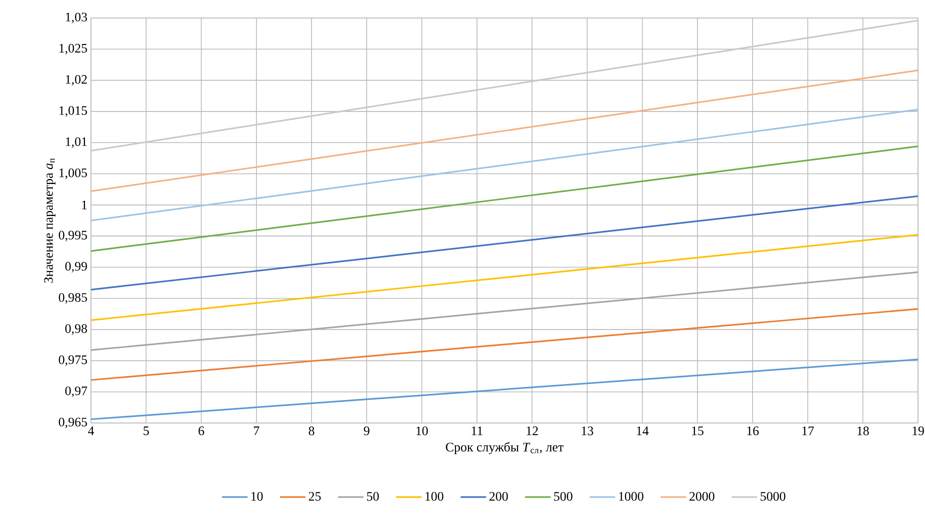 The width and height of the screenshot is (925, 522). I want to click on y-tick-label: 1,015, so click(73, 111).